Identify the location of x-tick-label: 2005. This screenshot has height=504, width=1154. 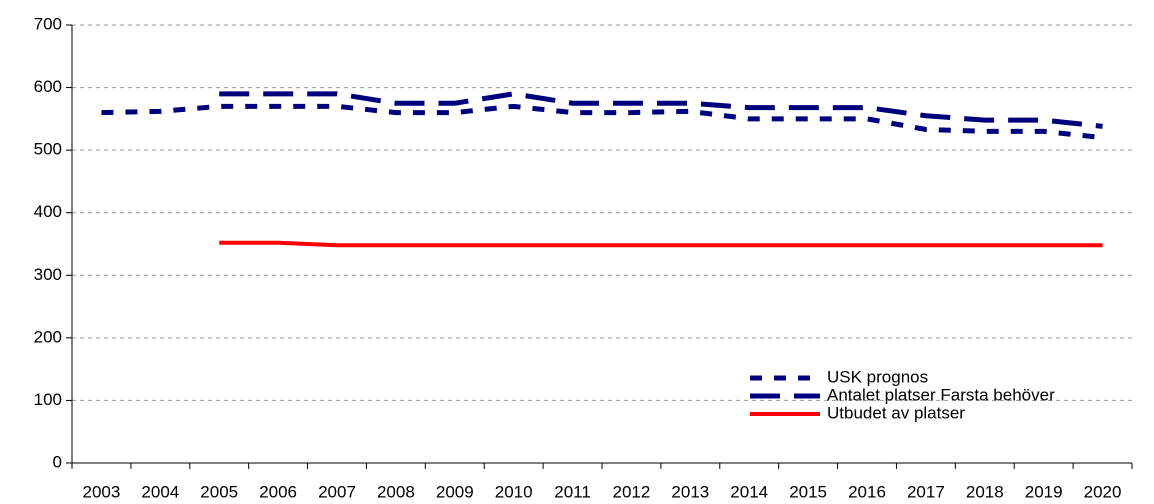
(219, 491).